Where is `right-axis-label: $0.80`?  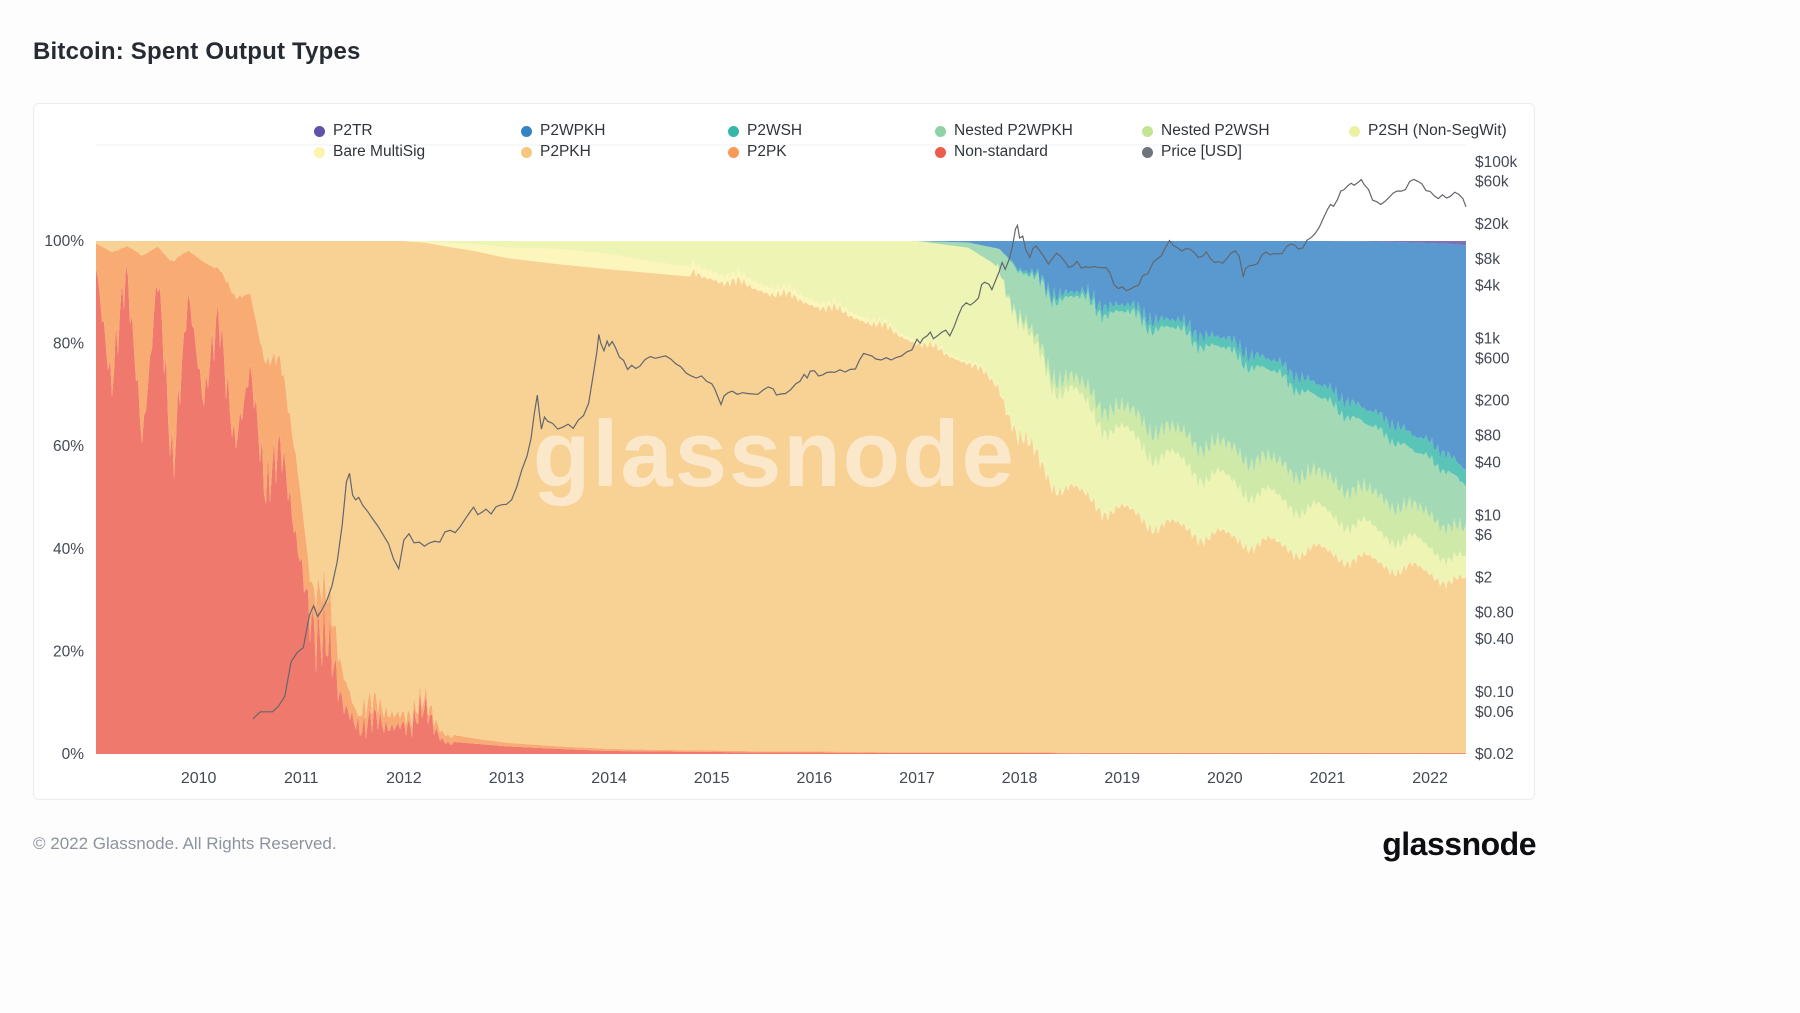 right-axis-label: $0.80 is located at coordinates (1494, 612).